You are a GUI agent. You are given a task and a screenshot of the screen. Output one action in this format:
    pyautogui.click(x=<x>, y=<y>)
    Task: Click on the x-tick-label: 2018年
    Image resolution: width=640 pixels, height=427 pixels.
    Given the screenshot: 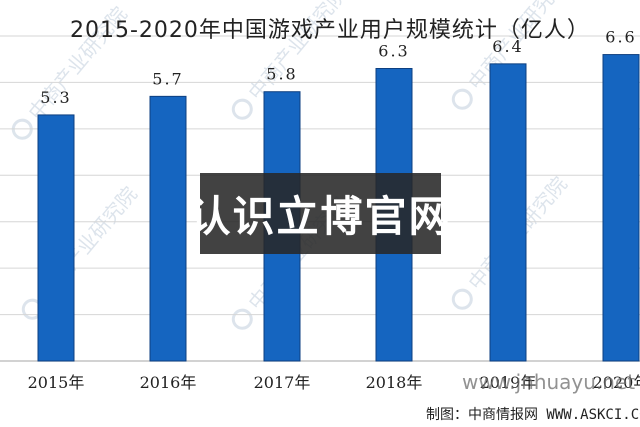 What is the action you would take?
    pyautogui.click(x=394, y=382)
    